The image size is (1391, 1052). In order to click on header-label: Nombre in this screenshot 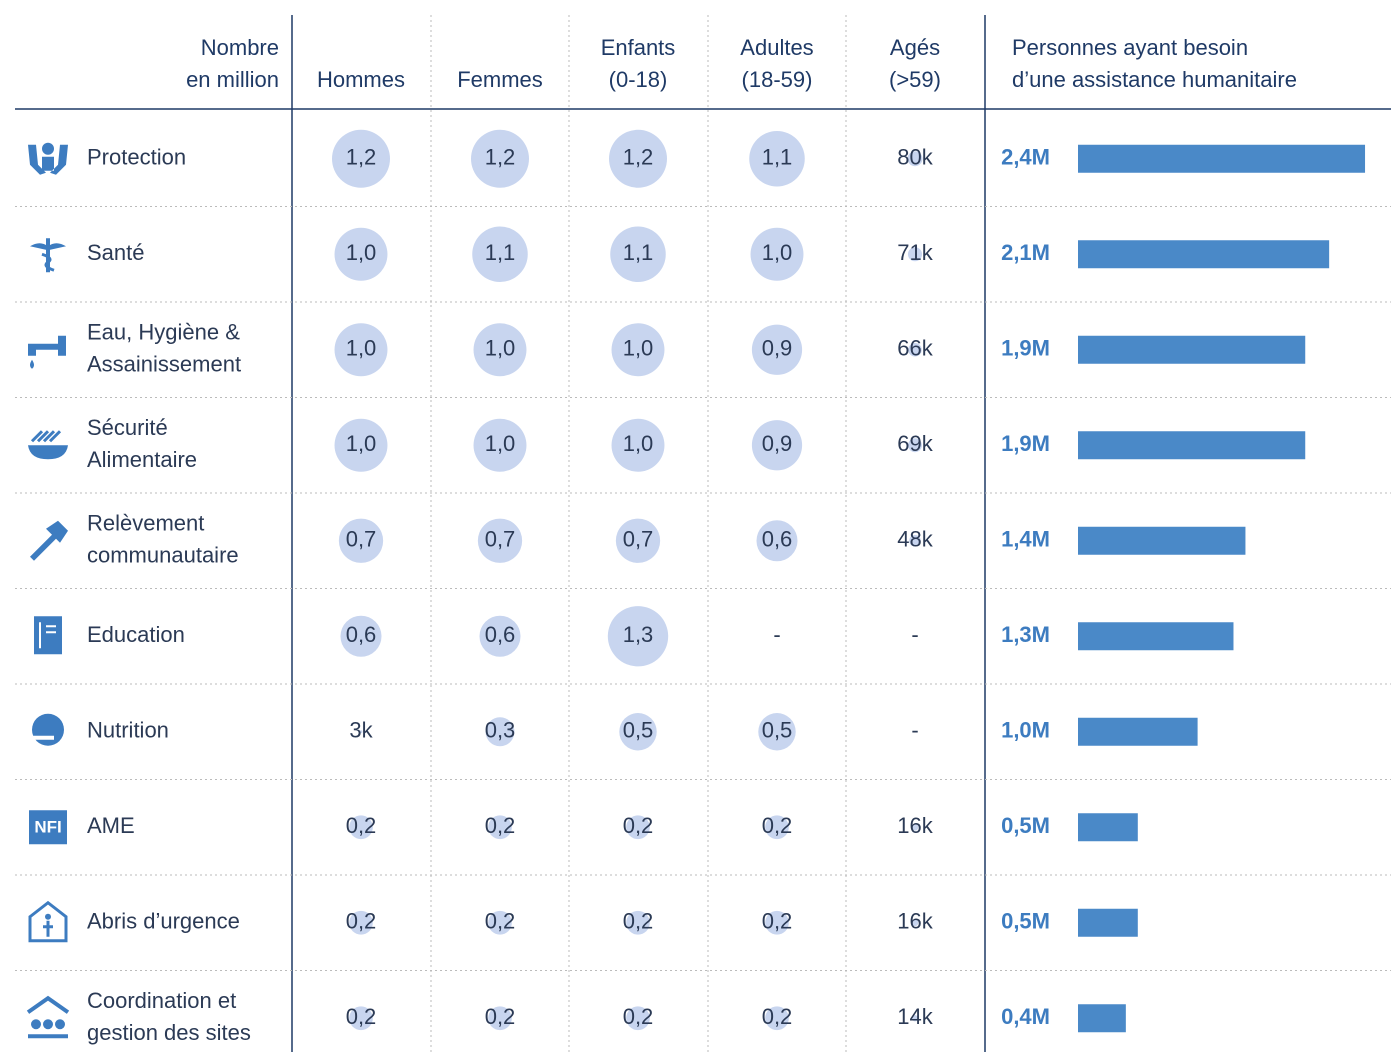, I will do `click(240, 47)`.